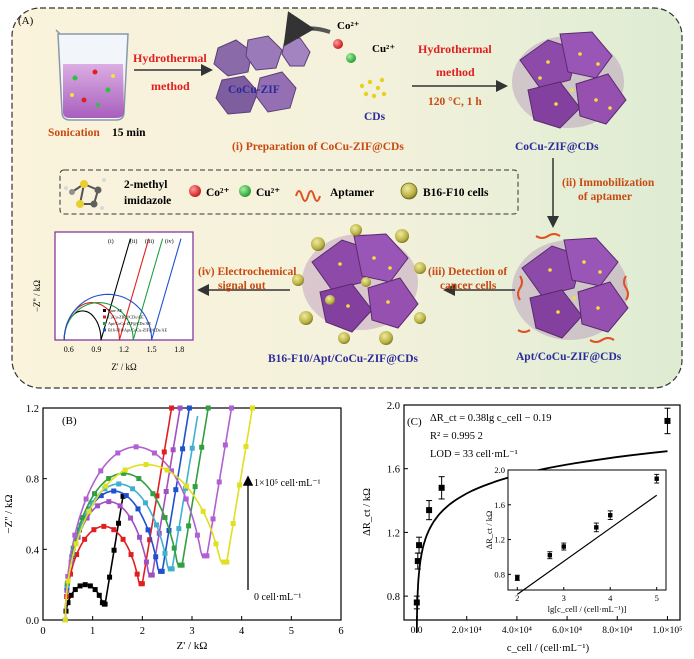 The height and width of the screenshot is (659, 694). I want to click on panel-c-inset-series, so click(587, 534).